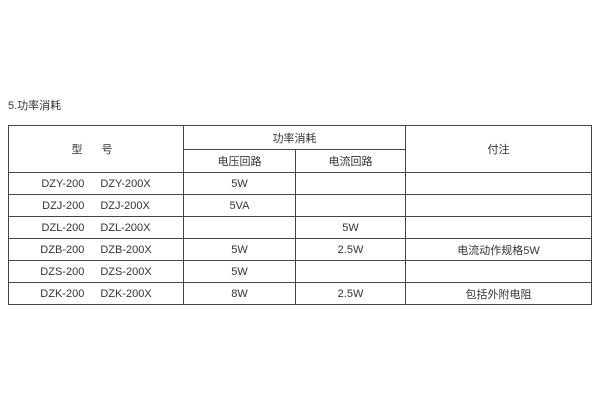  What do you see at coordinates (126, 249) in the screenshot?
I see `model-name: DZB-200X` at bounding box center [126, 249].